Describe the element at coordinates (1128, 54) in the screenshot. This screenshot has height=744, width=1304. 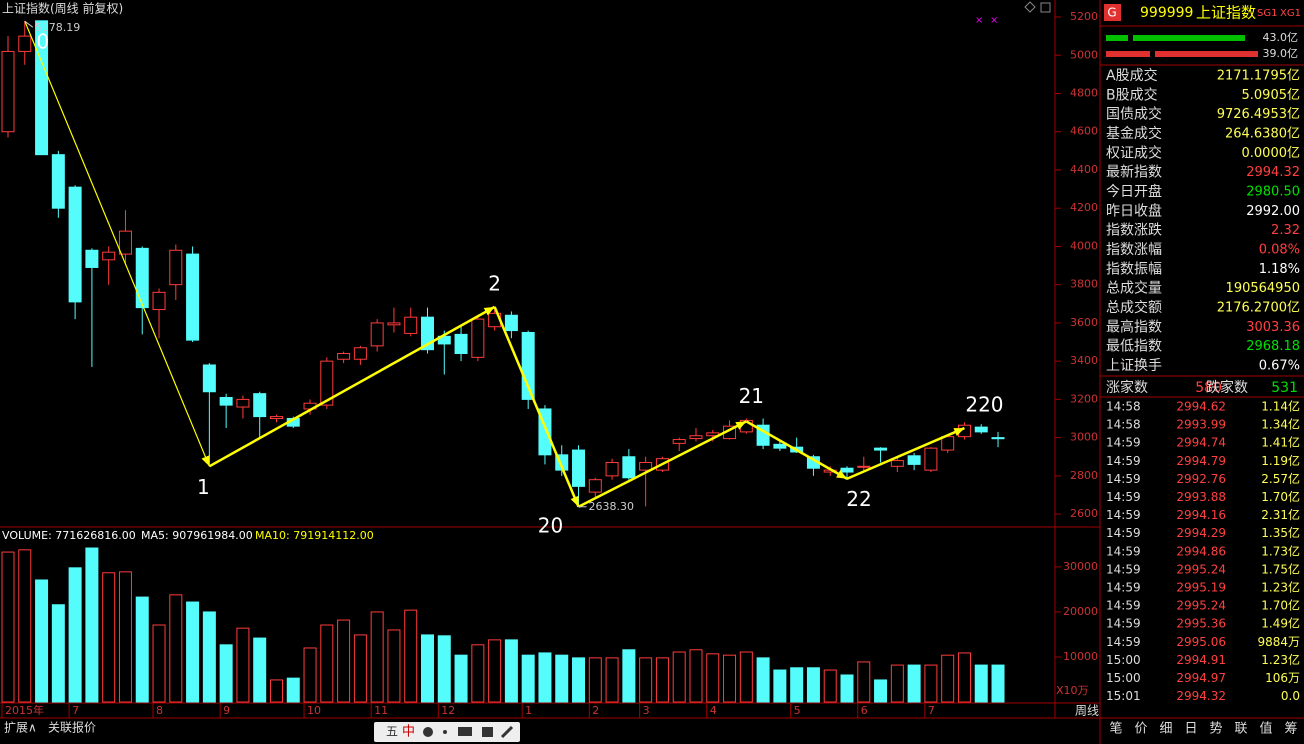
I see `bar` at that location.